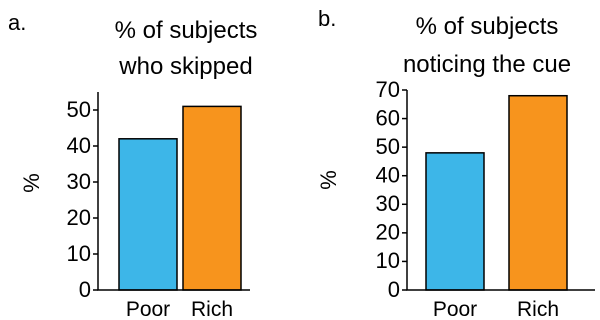 Image resolution: width=600 pixels, height=320 pixels. Describe the element at coordinates (79, 109) in the screenshot. I see `chart-a-y-tick-label: 50` at that location.